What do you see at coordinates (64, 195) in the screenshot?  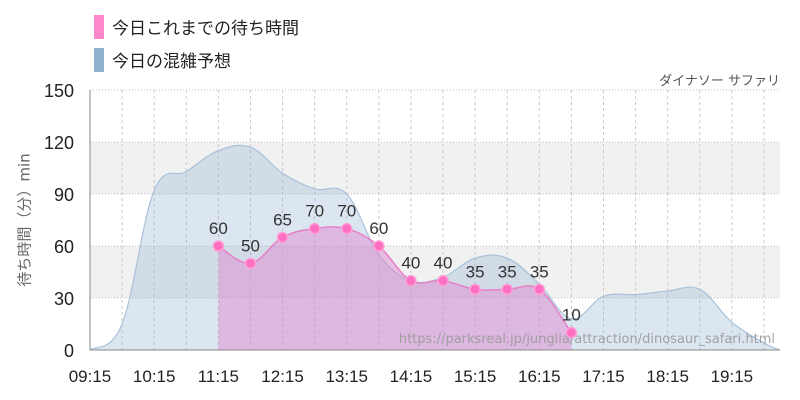 I see `y-tick-label: 90` at bounding box center [64, 195].